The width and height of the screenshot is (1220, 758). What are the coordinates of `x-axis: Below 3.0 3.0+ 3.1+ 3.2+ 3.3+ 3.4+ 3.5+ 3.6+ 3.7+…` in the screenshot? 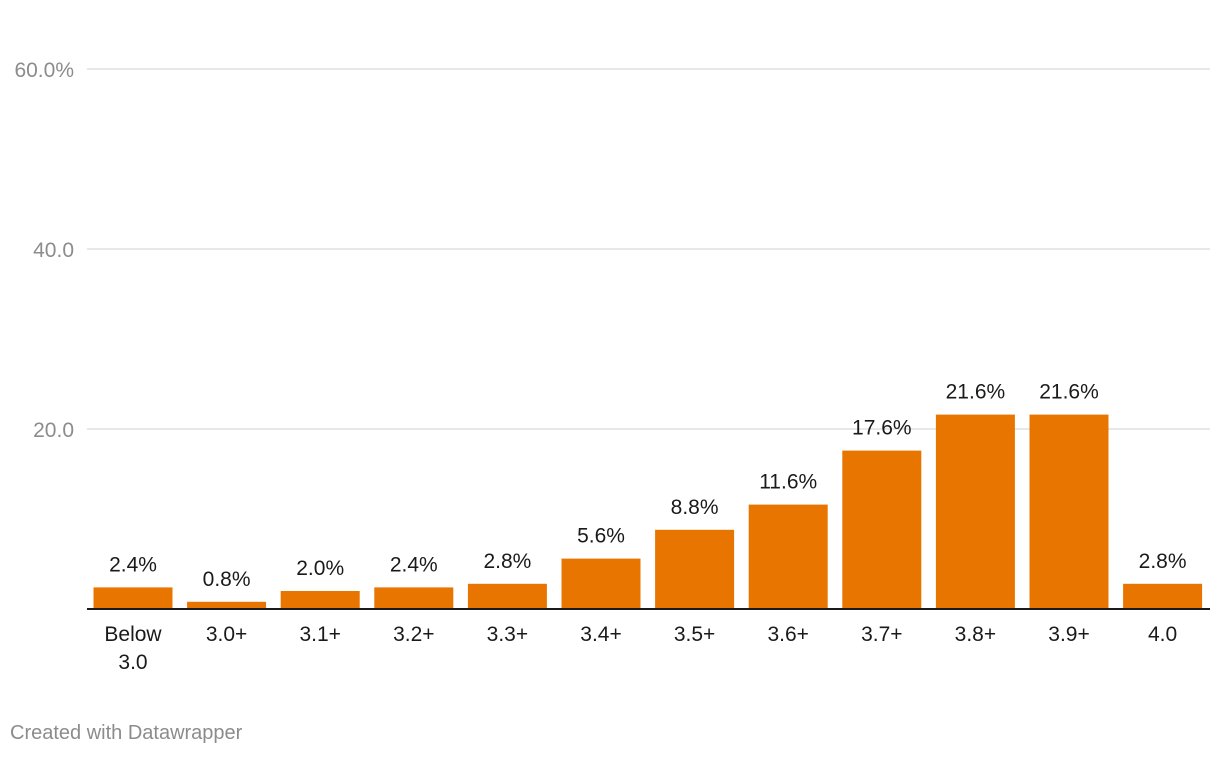 It's located at (648, 641).